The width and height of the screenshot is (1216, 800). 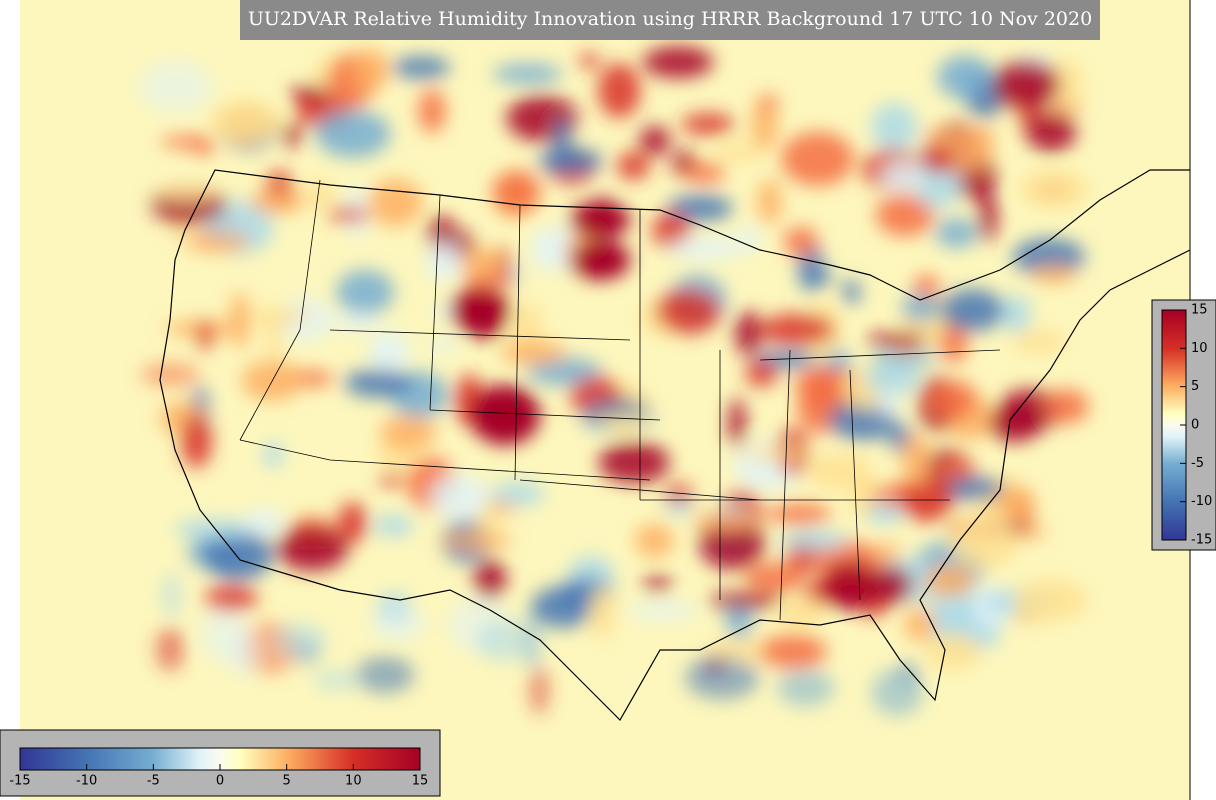 I want to click on colorbar-tick-label: -10, so click(x=86, y=781).